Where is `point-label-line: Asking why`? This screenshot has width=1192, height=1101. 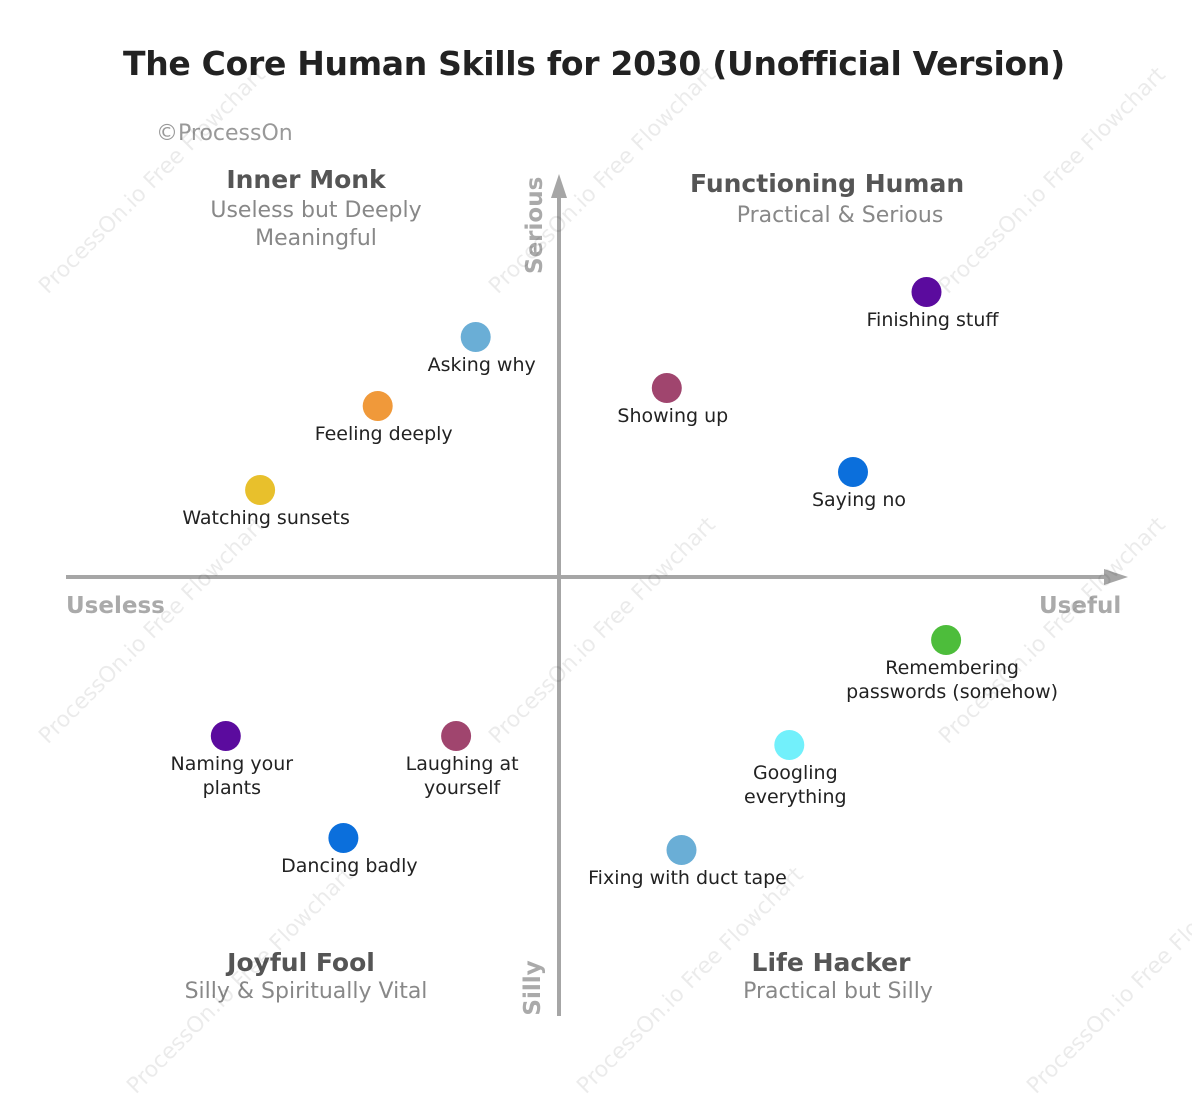 point-label-line: Asking why is located at coordinates (481, 365).